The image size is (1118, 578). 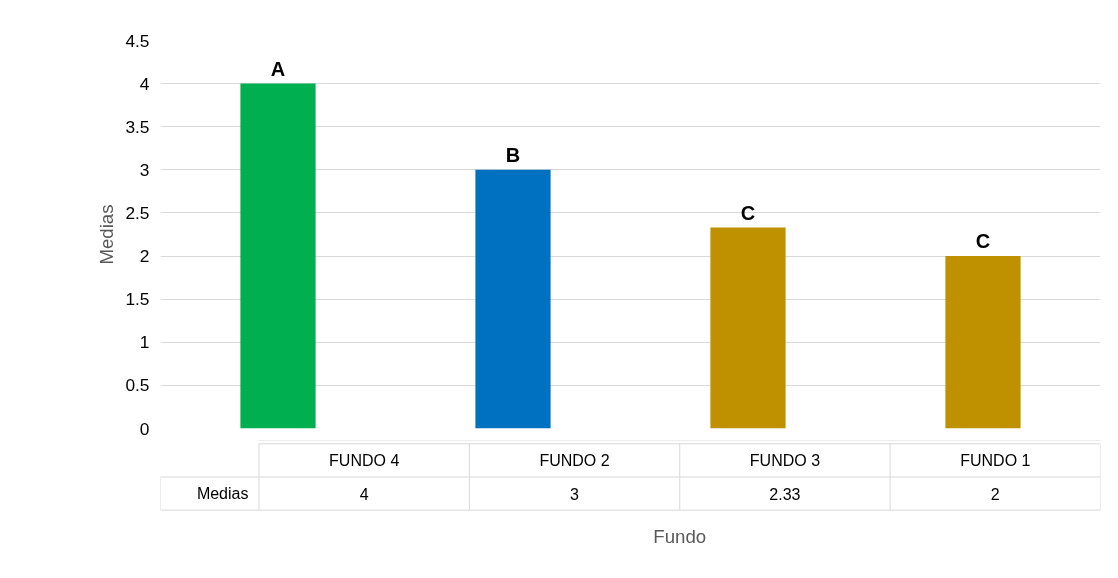 What do you see at coordinates (137, 126) in the screenshot?
I see `y-tick-label: 3.5` at bounding box center [137, 126].